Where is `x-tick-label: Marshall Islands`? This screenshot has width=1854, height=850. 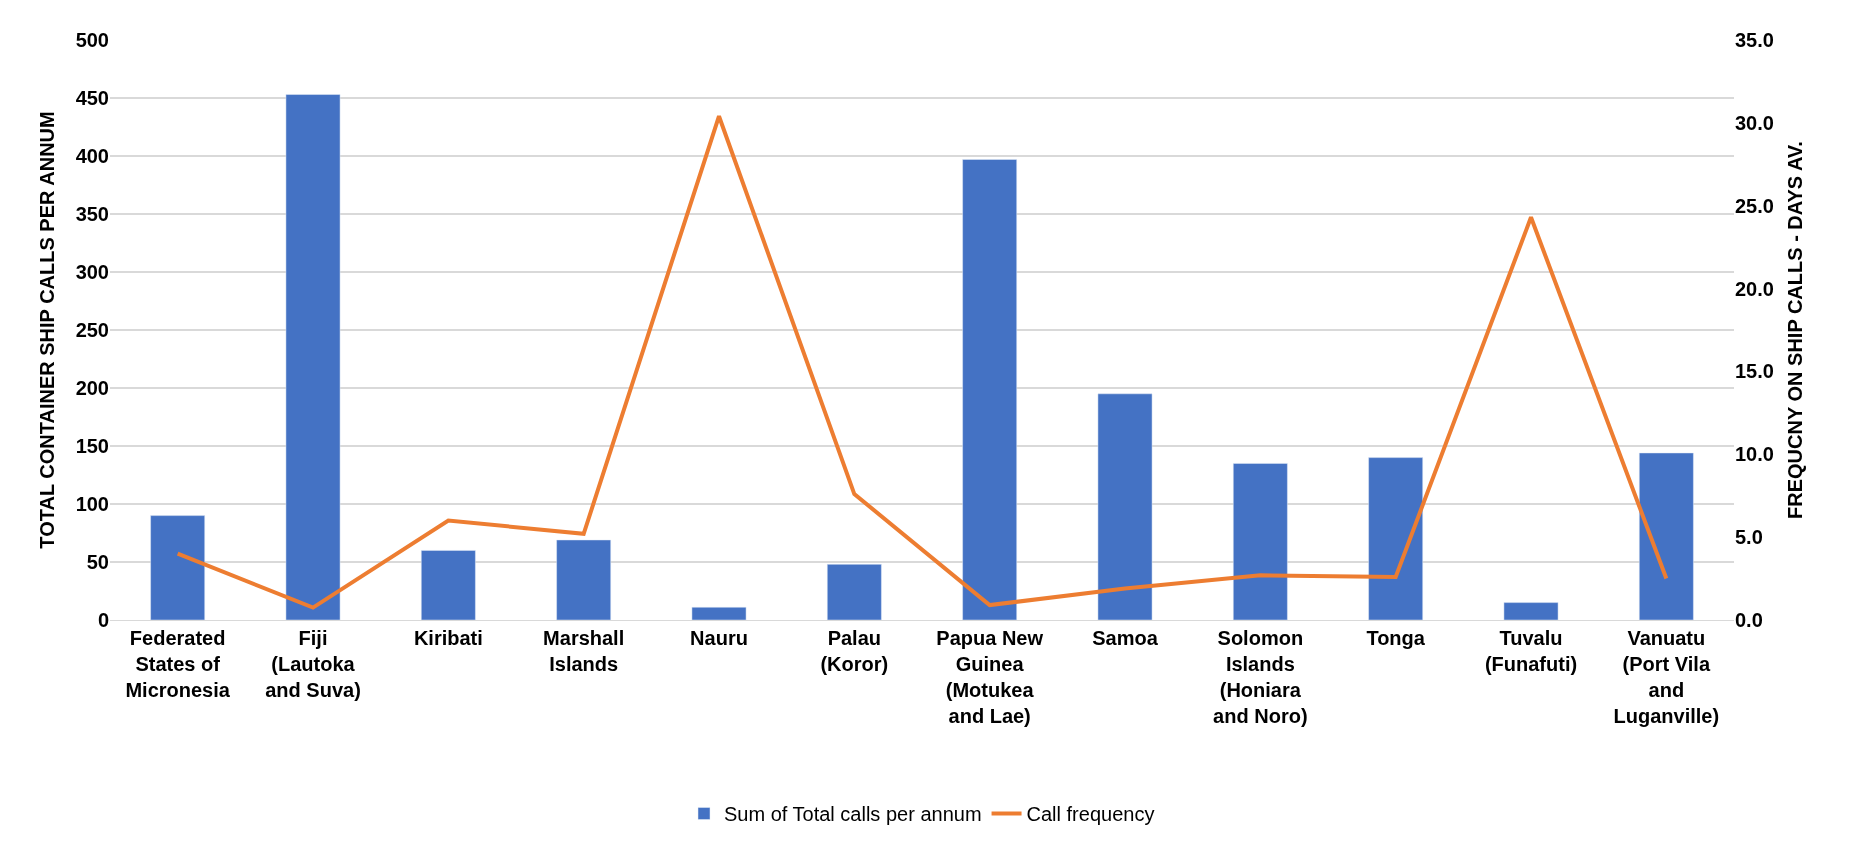 x-tick-label: Marshall Islands is located at coordinates (584, 651).